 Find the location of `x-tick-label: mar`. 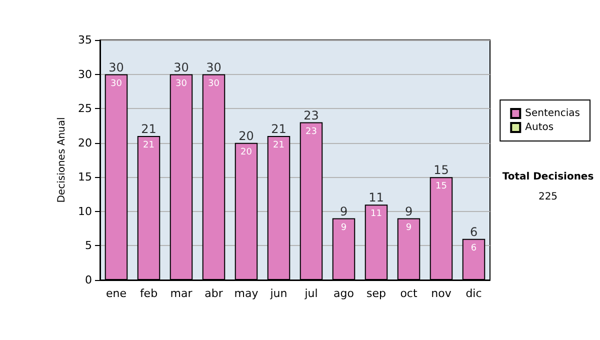

x-tick-label: mar is located at coordinates (181, 293).